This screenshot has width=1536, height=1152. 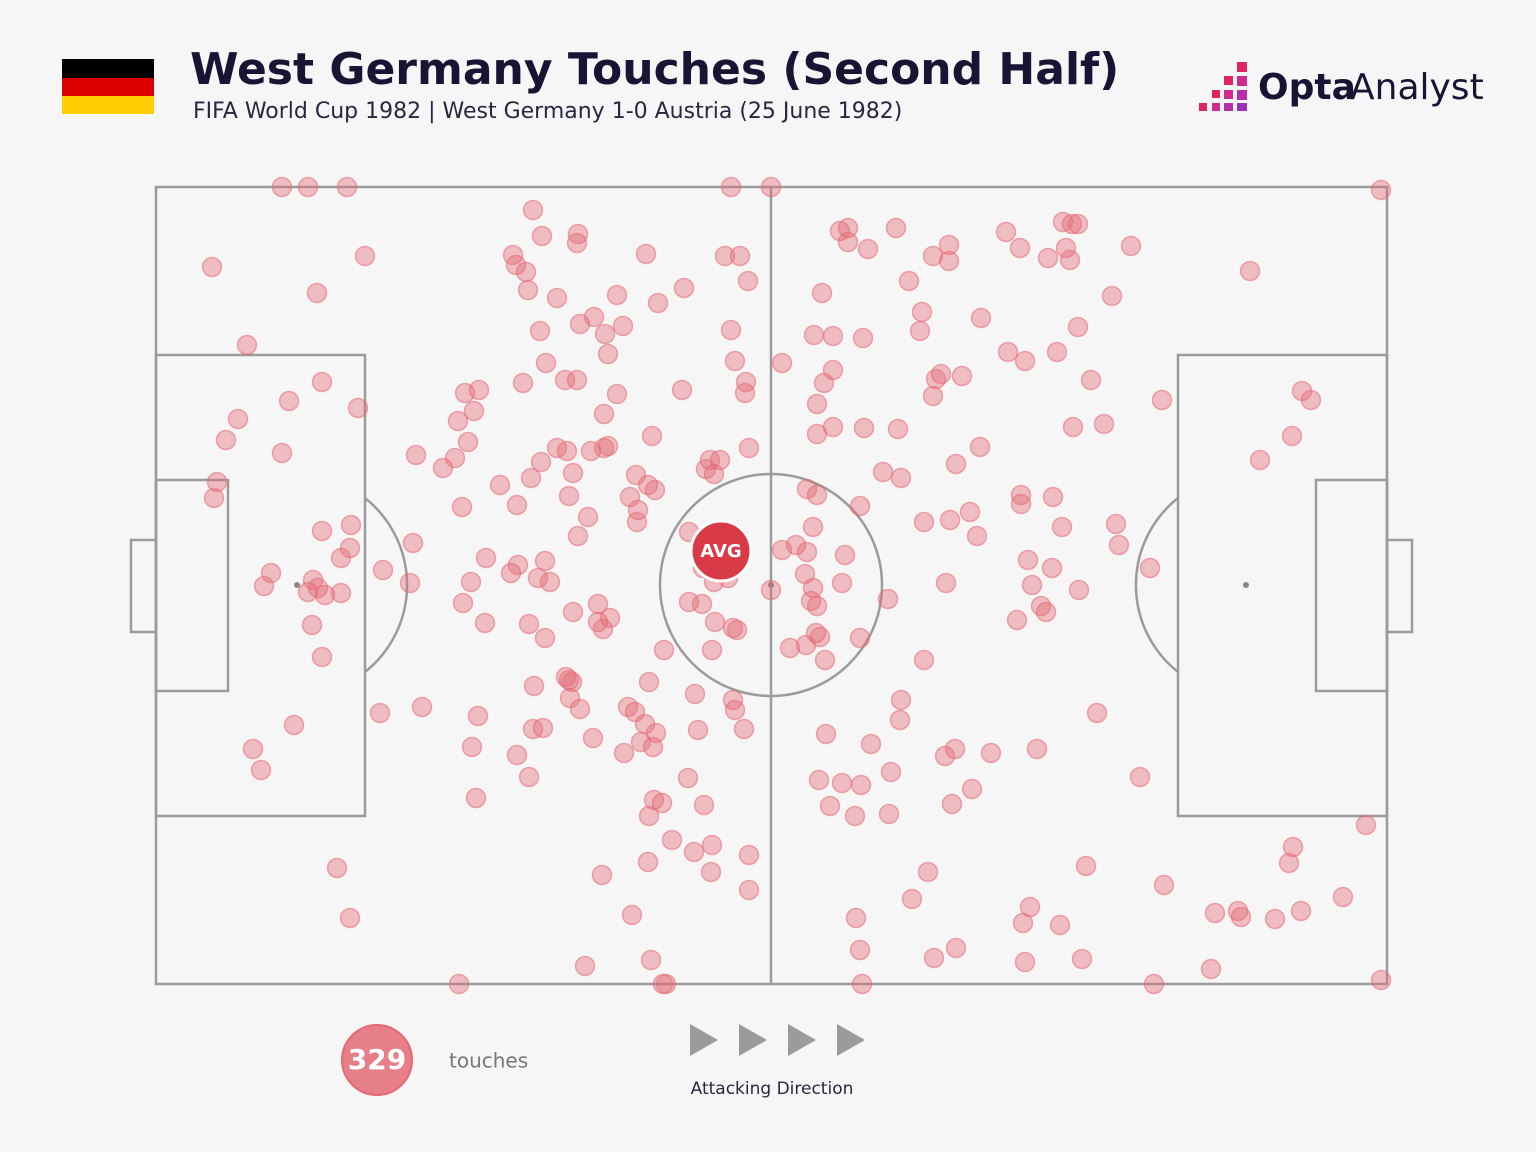 I want to click on brand: Analyst, so click(x=1417, y=87).